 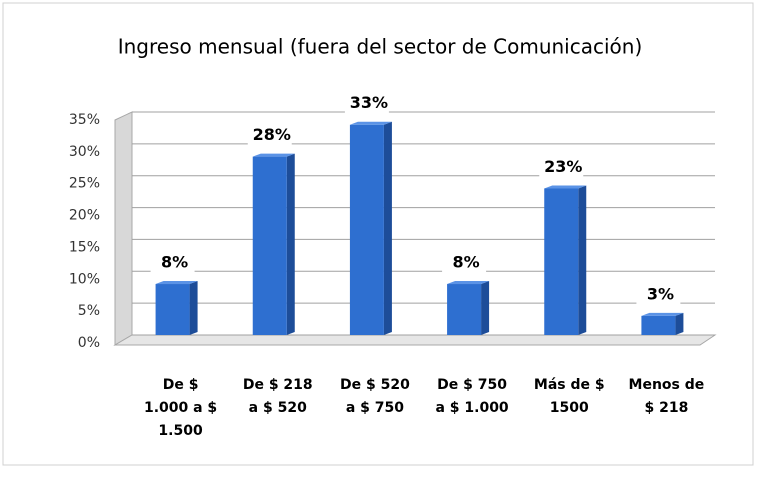 I want to click on value-label: 28%, so click(x=272, y=134).